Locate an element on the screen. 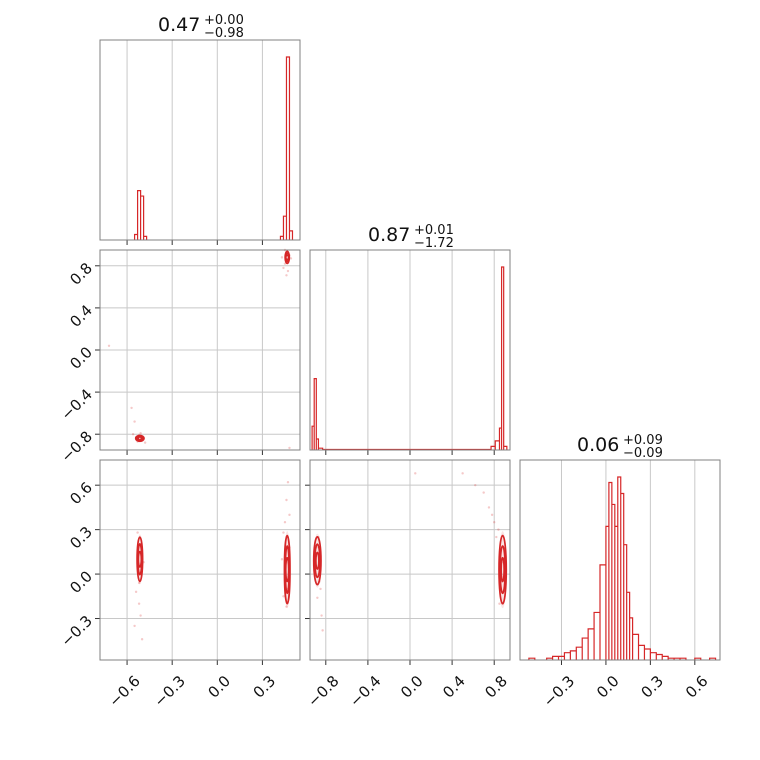  y-tick-label: 0.4 is located at coordinates (81, 316).